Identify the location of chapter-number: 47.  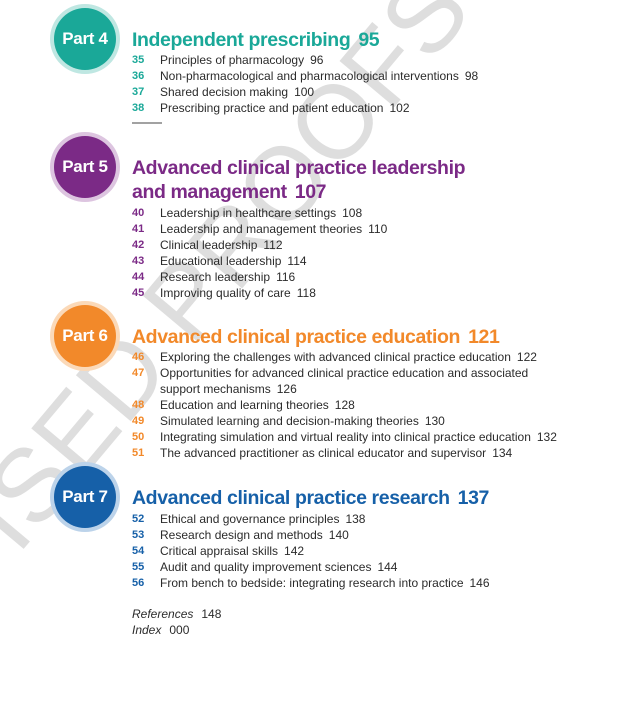
(146, 381).